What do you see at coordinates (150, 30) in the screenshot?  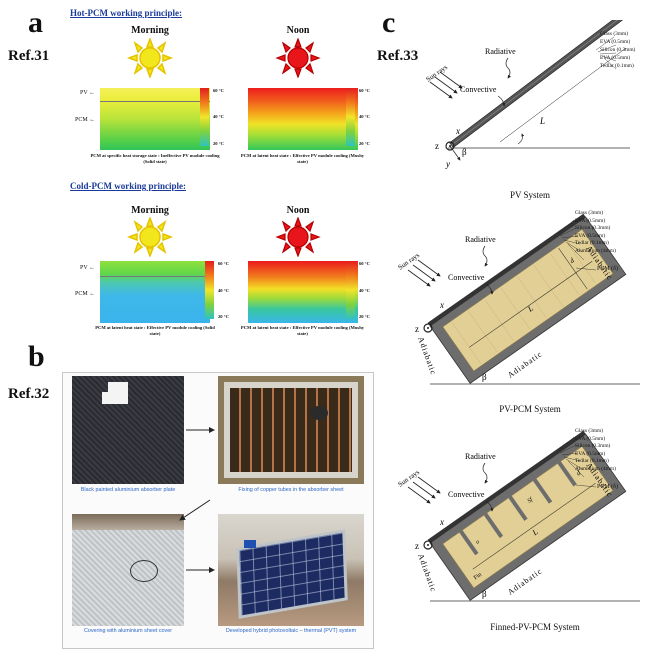 I see `hot-morning-label: Morning` at bounding box center [150, 30].